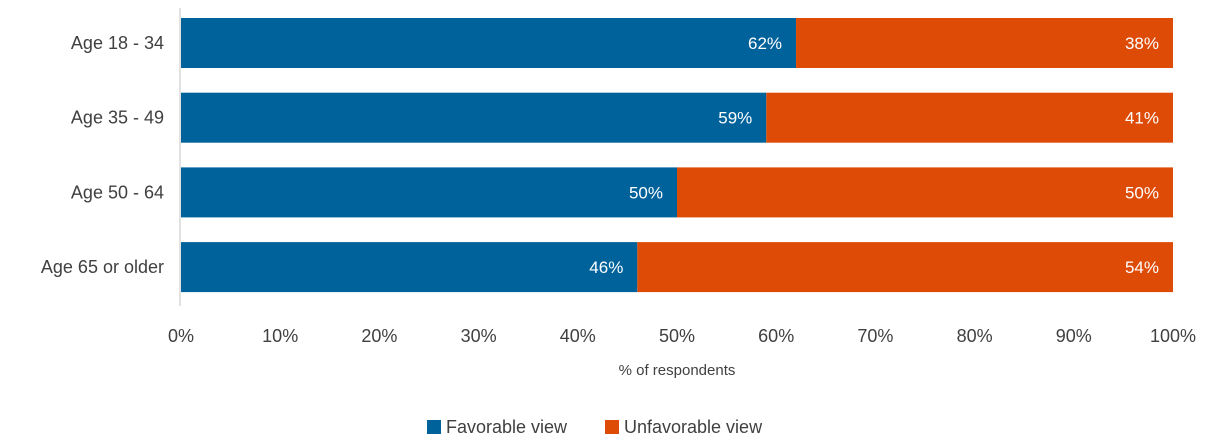  What do you see at coordinates (677, 370) in the screenshot?
I see `x-axis-title: % of respondents` at bounding box center [677, 370].